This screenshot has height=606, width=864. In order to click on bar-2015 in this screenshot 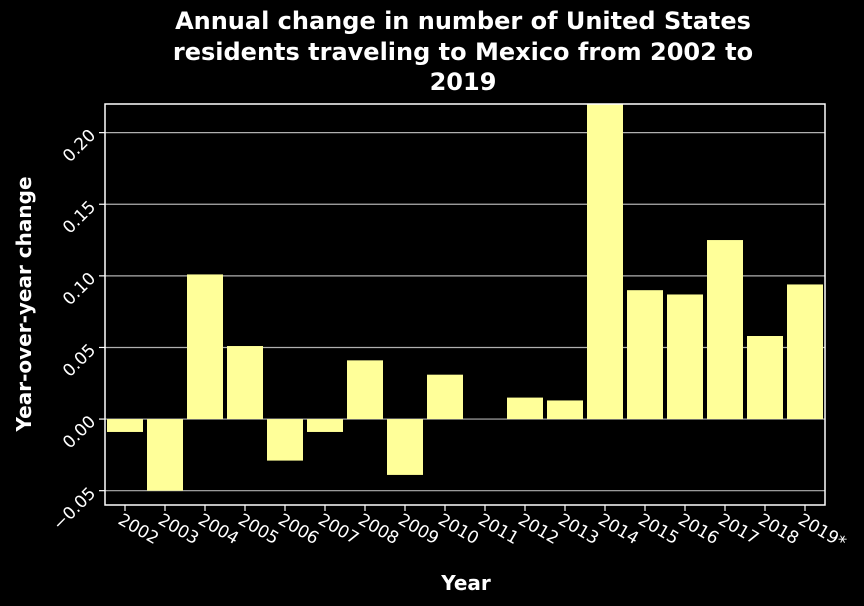, I will do `click(645, 355)`.